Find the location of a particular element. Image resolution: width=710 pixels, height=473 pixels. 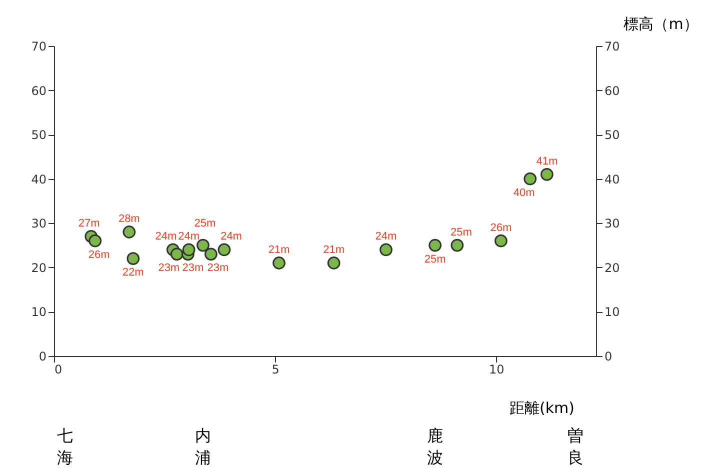

x-axis-title: 距離(km) is located at coordinates (542, 408).